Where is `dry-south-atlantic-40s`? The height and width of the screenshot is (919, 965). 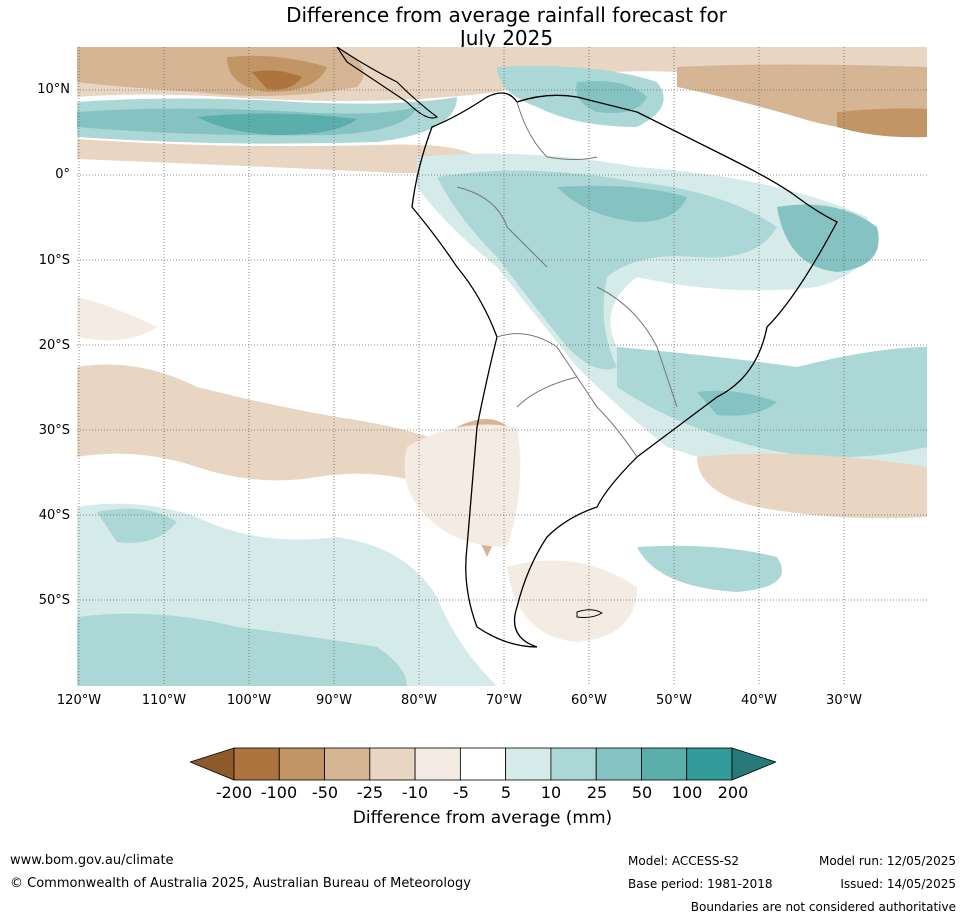
dry-south-atlantic-40s is located at coordinates (812, 486).